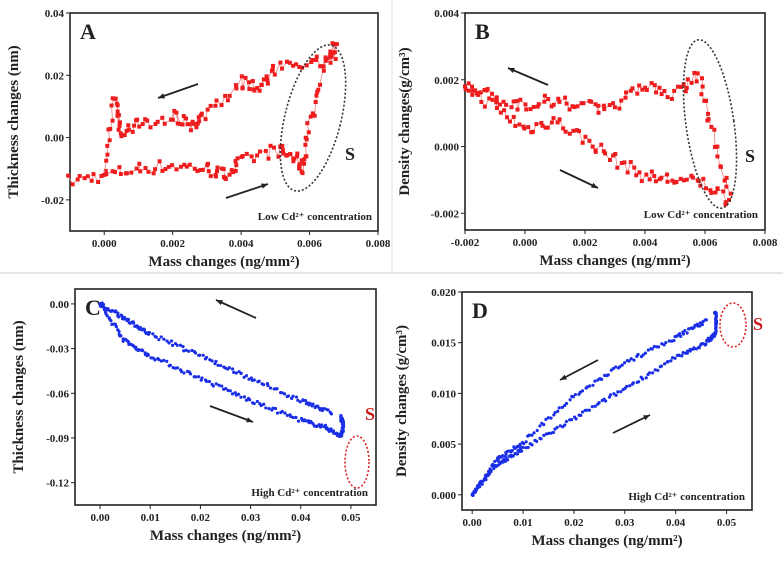  What do you see at coordinates (313, 118) in the screenshot?
I see `s-region-ellipse` at bounding box center [313, 118].